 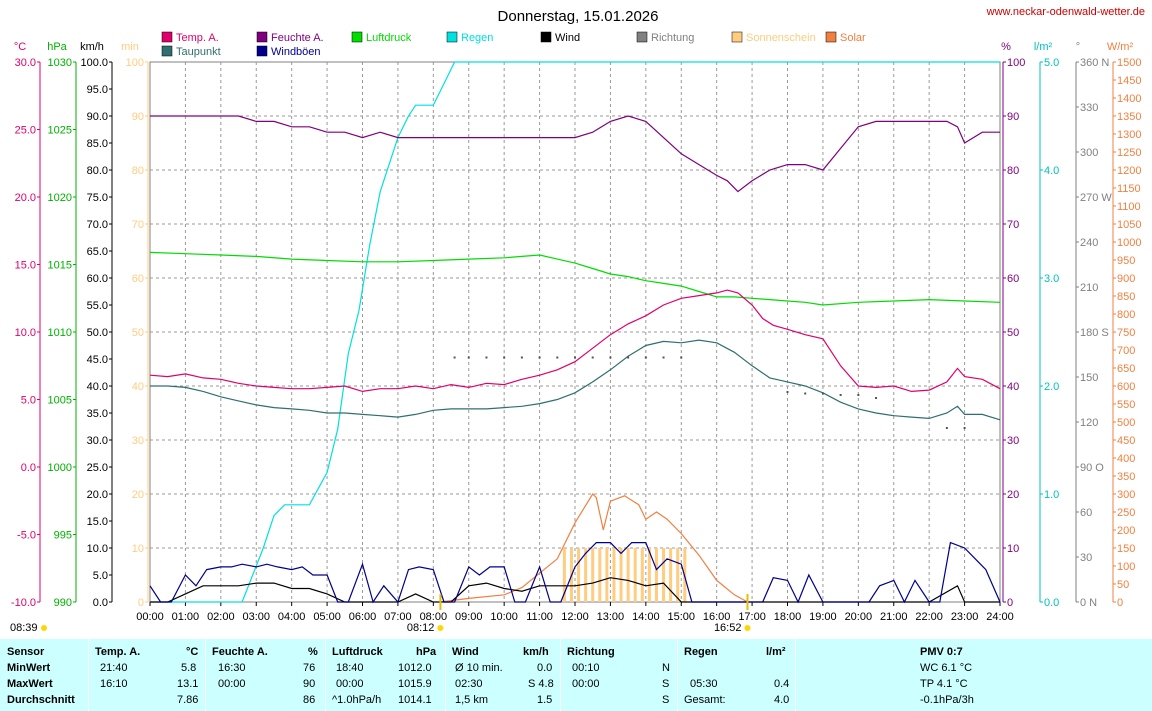 What do you see at coordinates (415, 684) in the screenshot?
I see `pressure-value: 1015.9` at bounding box center [415, 684].